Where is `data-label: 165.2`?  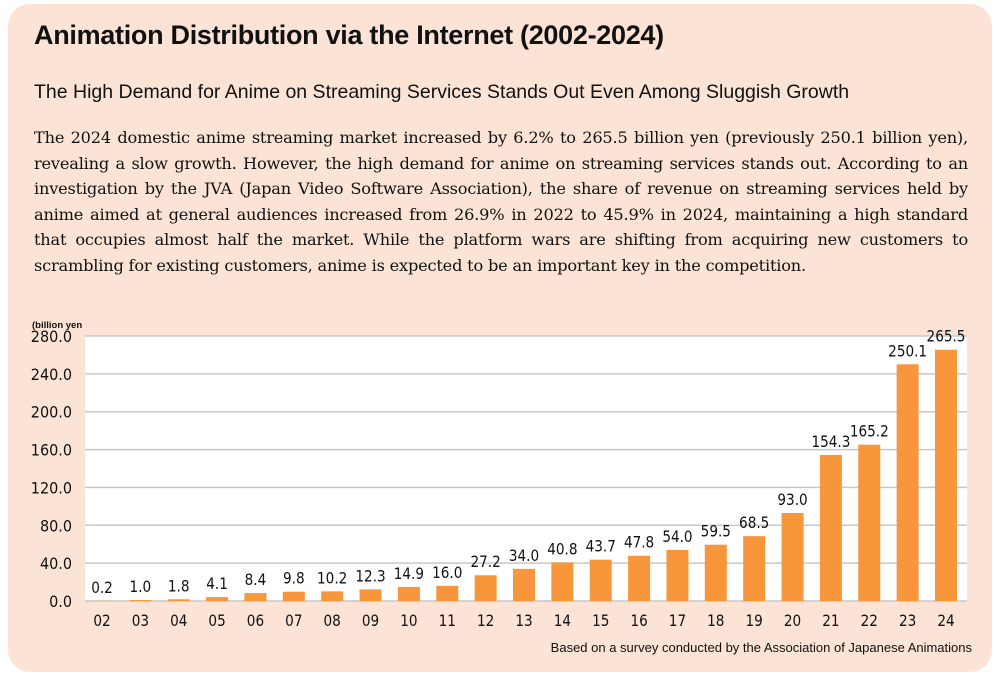 data-label: 165.2 is located at coordinates (869, 432).